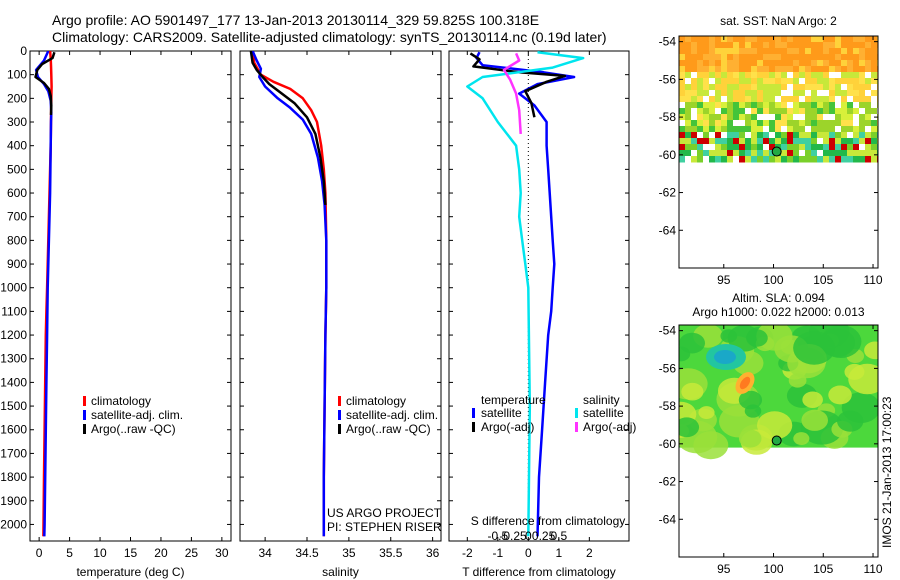 This screenshot has width=900, height=580. Describe the element at coordinates (668, 155) in the screenshot. I see `sst-map-ytick-label: -60` at that location.